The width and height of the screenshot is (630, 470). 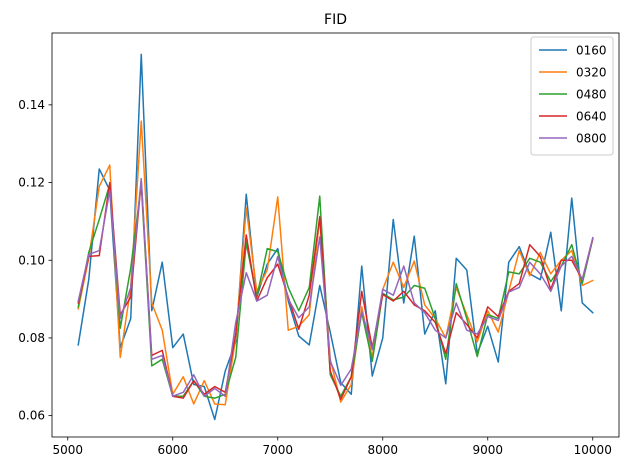 I want to click on x-tick-label: 10000, so click(x=593, y=450).